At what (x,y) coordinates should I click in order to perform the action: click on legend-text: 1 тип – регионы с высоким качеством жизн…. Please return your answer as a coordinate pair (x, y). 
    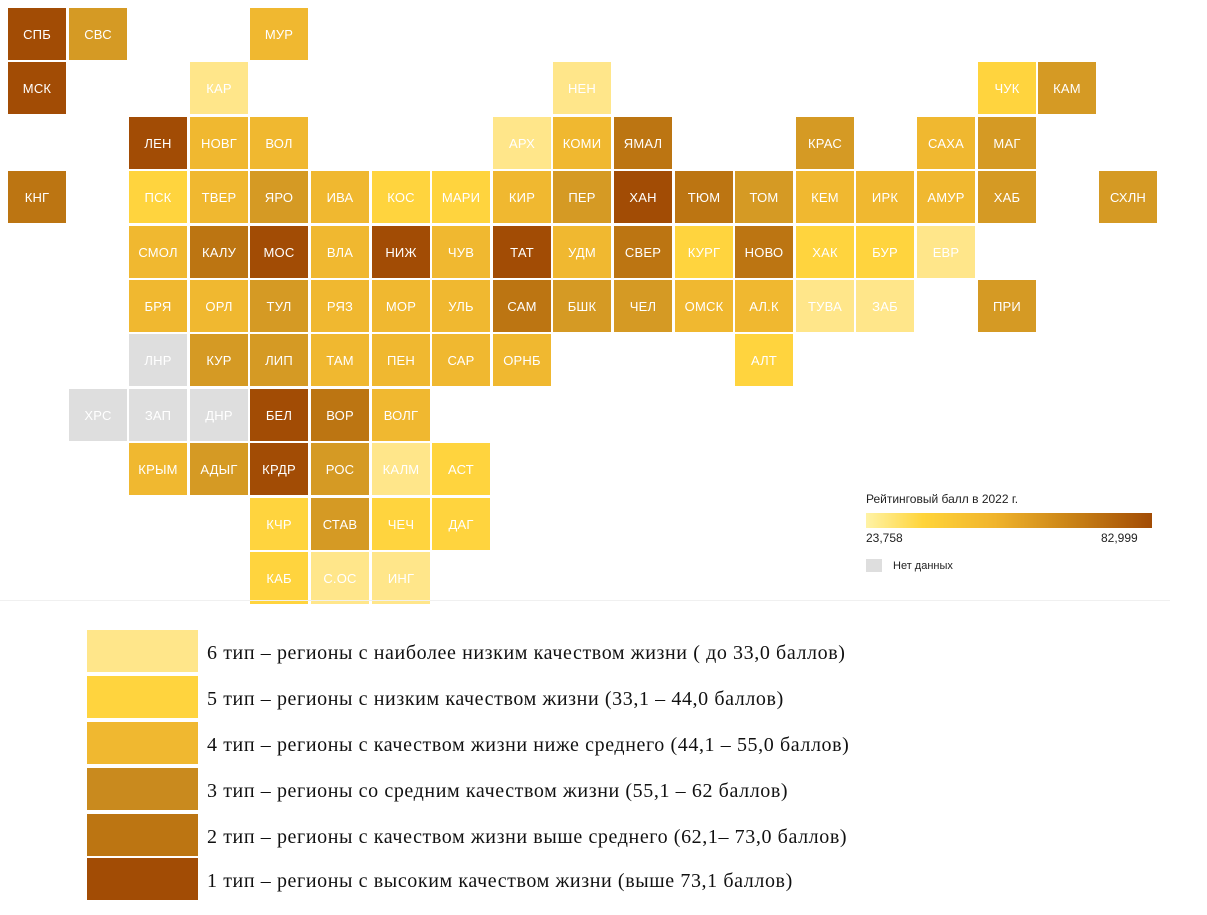
    Looking at the image, I should click on (500, 881).